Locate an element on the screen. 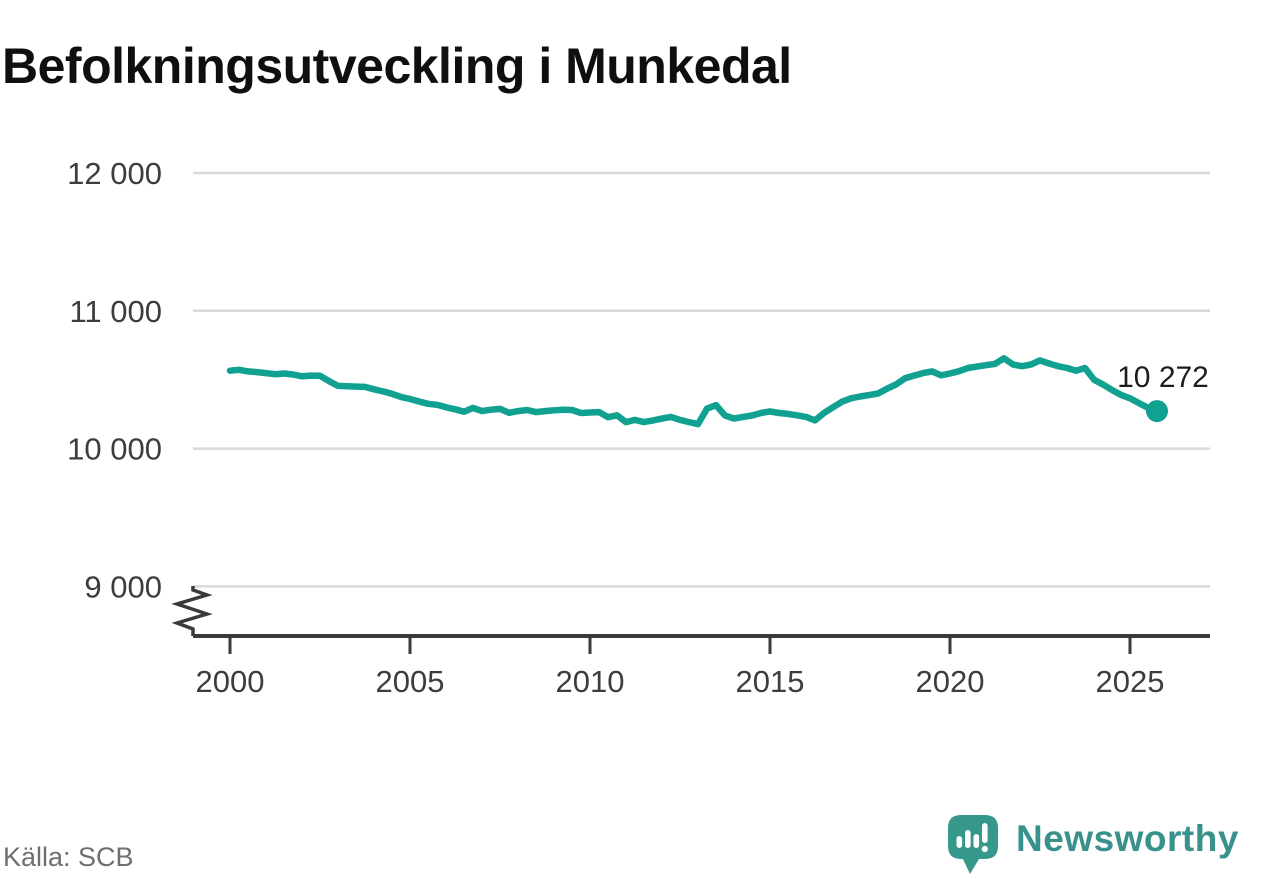  x-tick-label: 2000 is located at coordinates (230, 681).